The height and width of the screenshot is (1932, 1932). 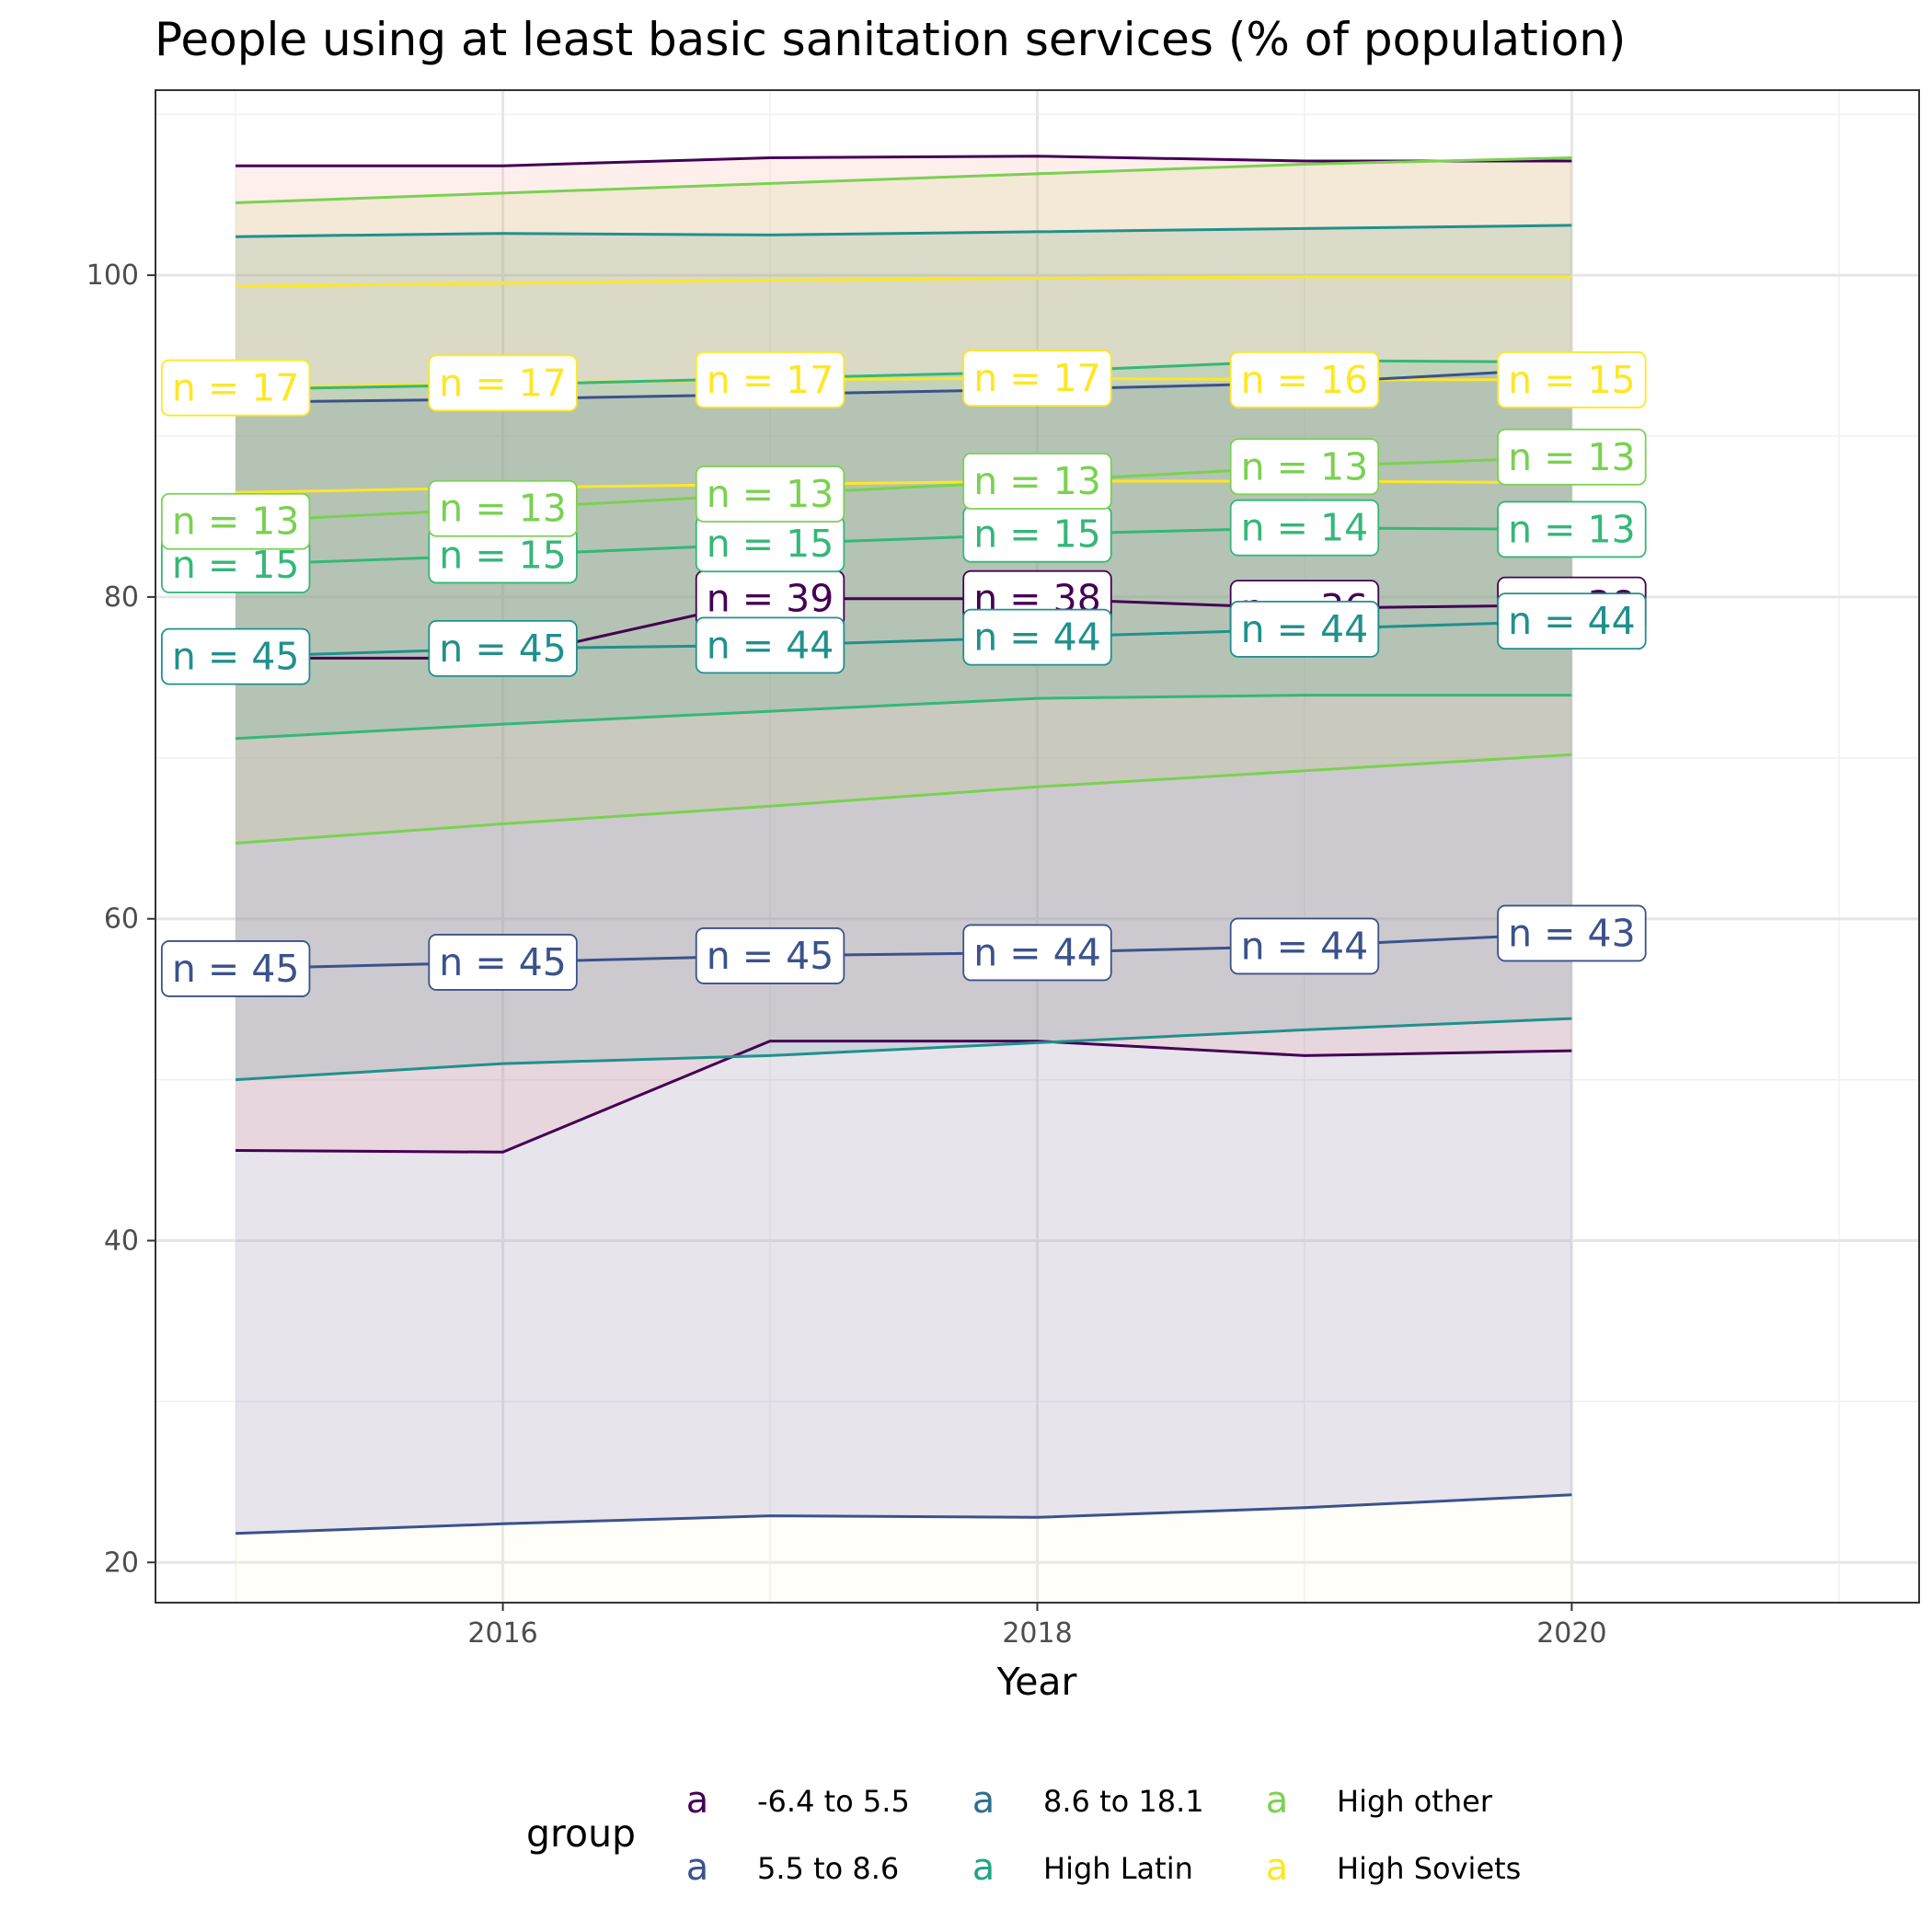 What do you see at coordinates (120, 919) in the screenshot?
I see `y-axis: 20 40 60 80 100` at bounding box center [120, 919].